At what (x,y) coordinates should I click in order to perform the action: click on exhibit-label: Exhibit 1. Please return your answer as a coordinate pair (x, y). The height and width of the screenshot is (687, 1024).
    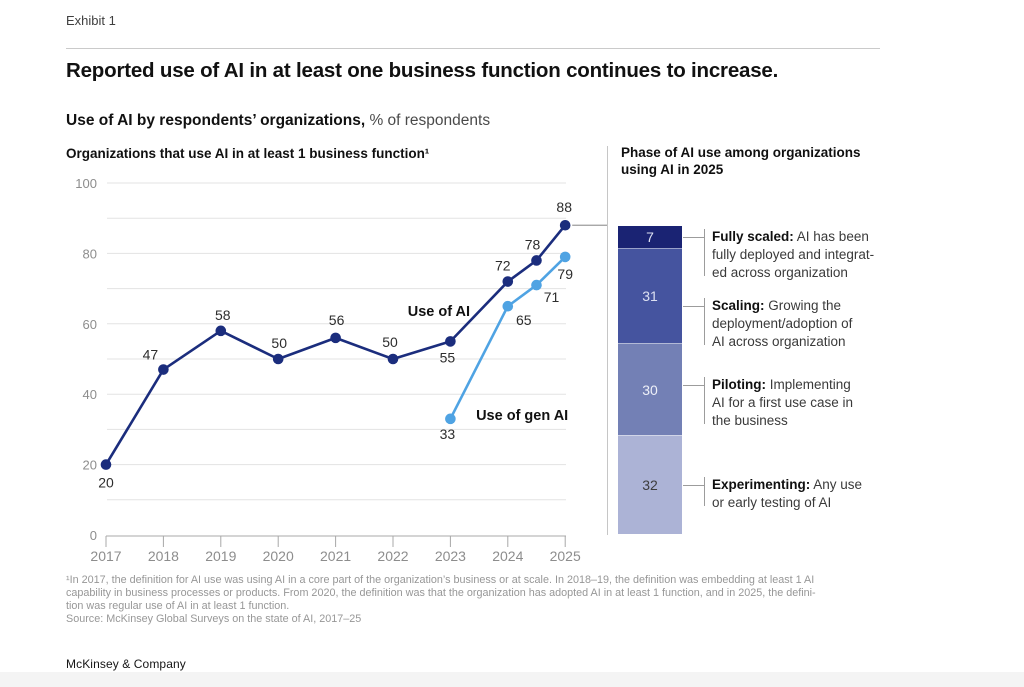
    Looking at the image, I should click on (91, 20).